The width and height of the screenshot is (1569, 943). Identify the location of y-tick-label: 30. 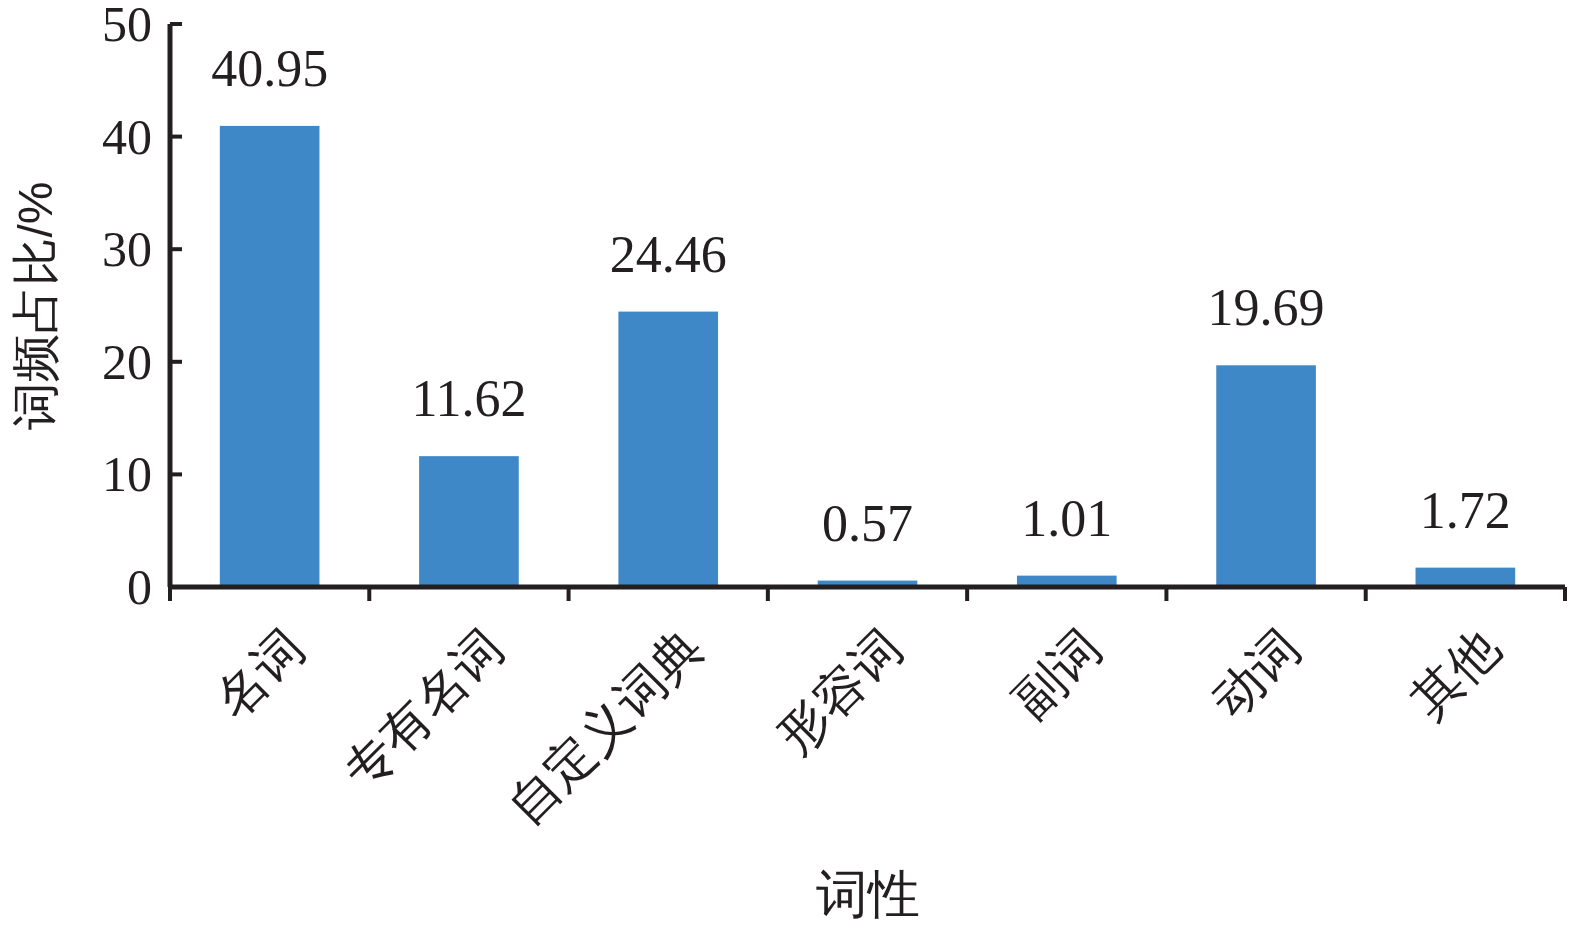
(127, 249).